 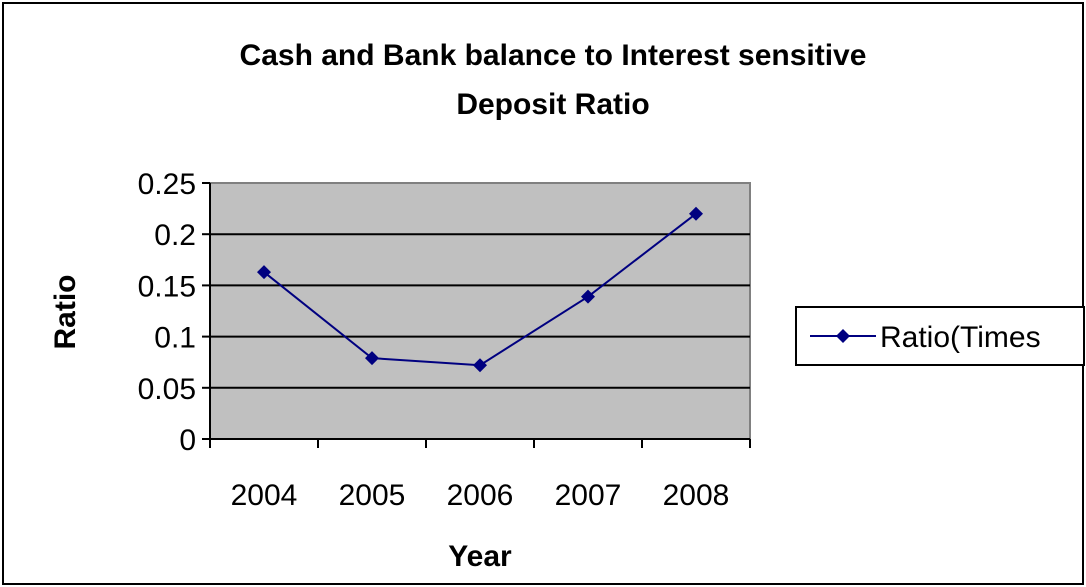 I want to click on legend-marker-diamond-icon, so click(x=843, y=336).